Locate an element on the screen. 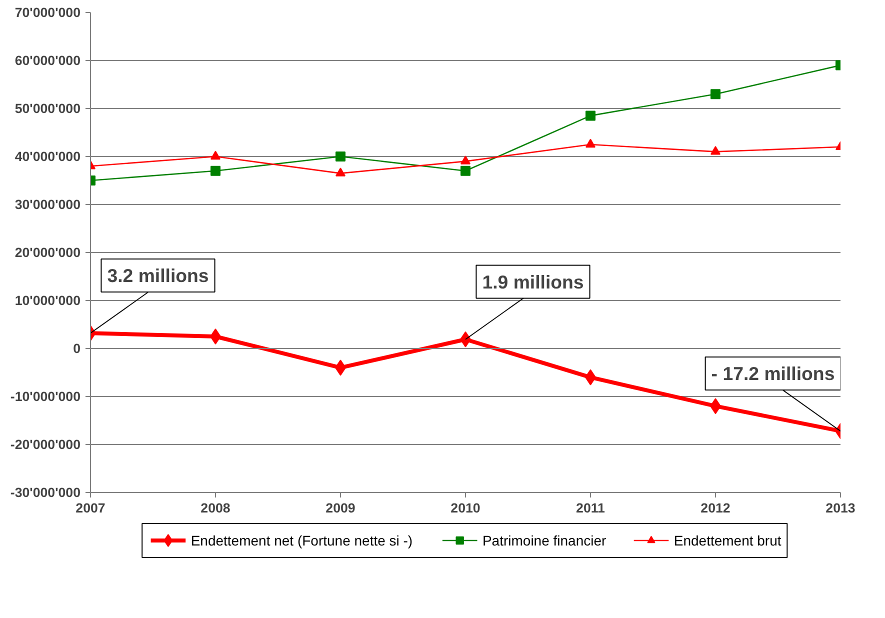 This screenshot has height=618, width=885. x-tick-label: 2009 is located at coordinates (341, 508).